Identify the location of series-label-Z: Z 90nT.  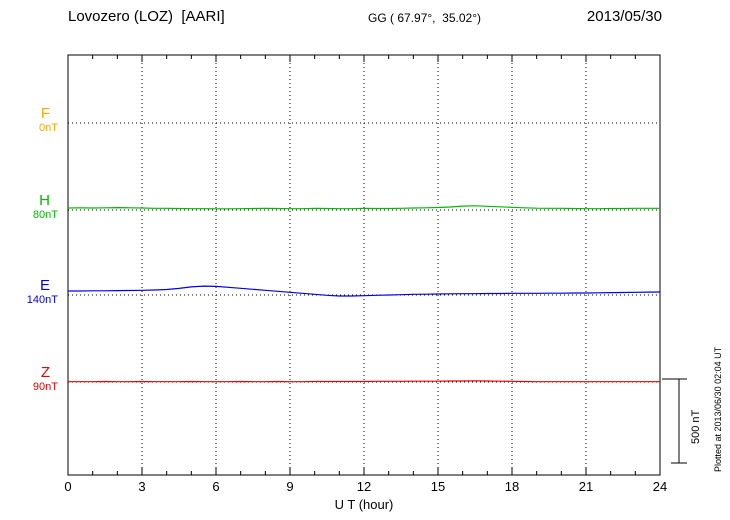
(31, 379).